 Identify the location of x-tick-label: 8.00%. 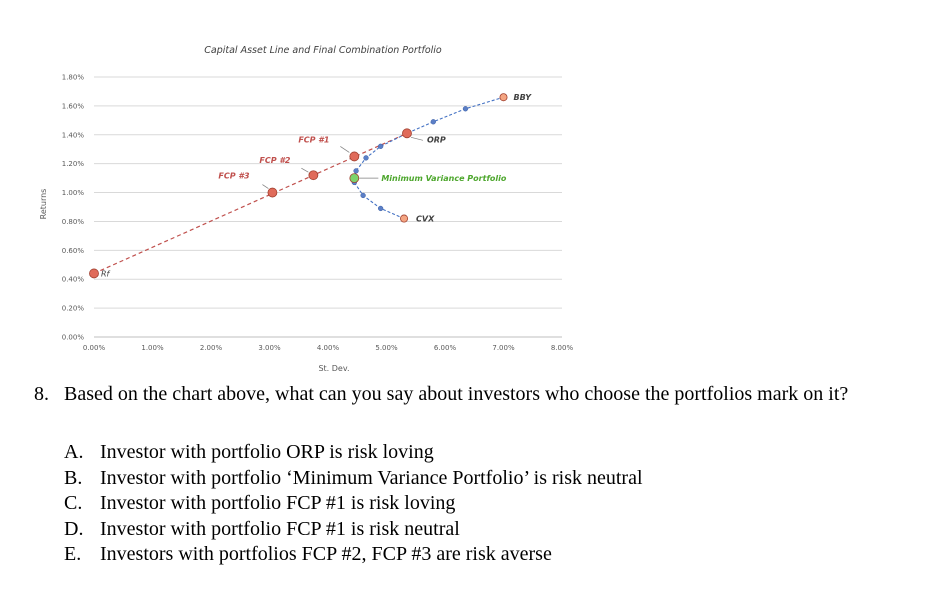
(562, 348).